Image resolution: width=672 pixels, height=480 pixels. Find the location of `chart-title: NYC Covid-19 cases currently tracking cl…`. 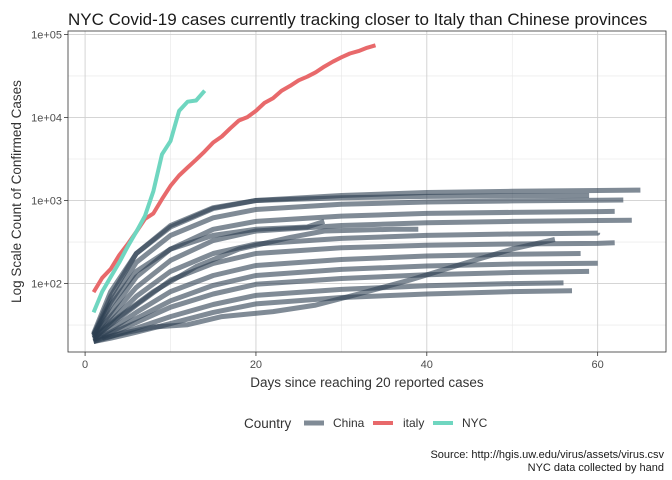

chart-title: NYC Covid-19 cases currently tracking cl… is located at coordinates (357, 19).